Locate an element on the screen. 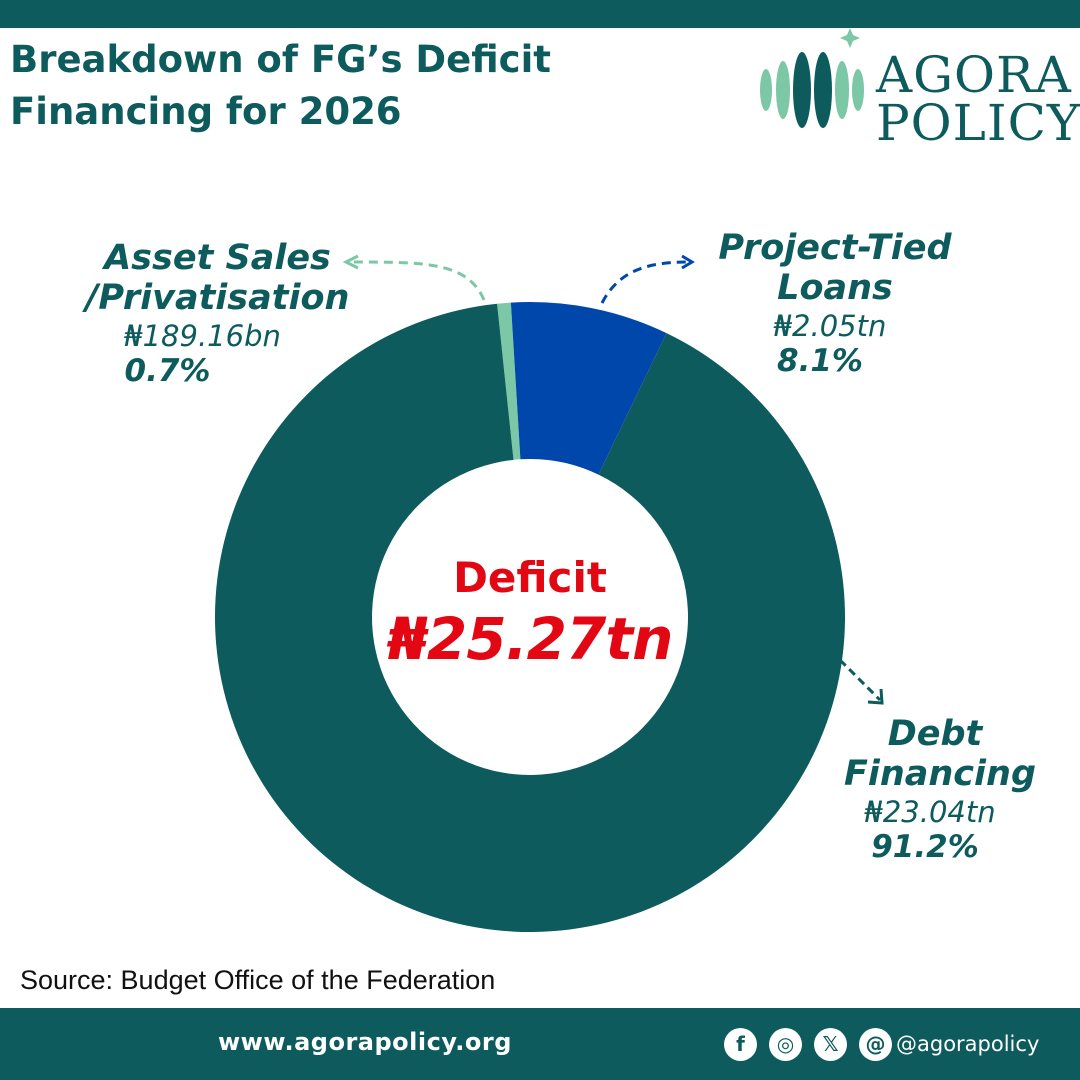  project-loans-name-line-2: Loans is located at coordinates (835, 288).